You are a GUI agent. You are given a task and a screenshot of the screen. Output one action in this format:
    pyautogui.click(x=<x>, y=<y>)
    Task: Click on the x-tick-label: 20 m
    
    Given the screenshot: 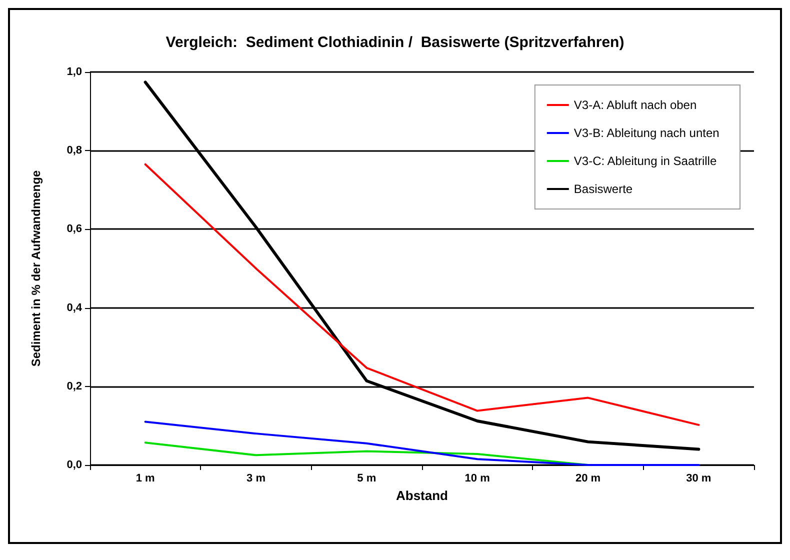 What is the action you would take?
    pyautogui.click(x=588, y=478)
    